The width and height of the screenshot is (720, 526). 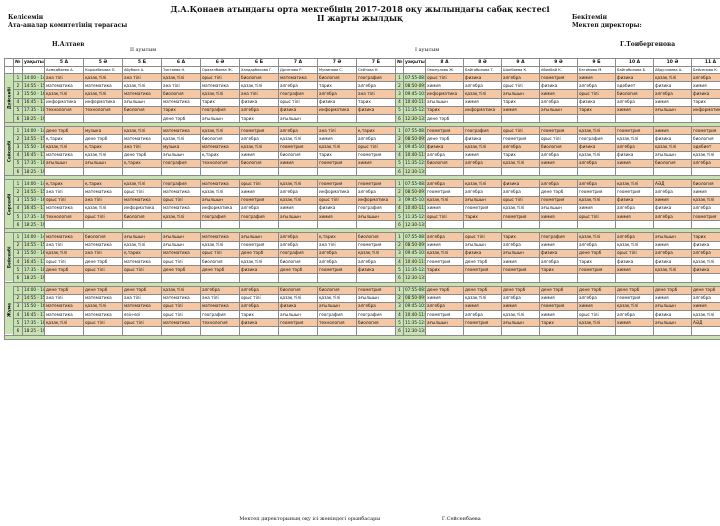 What do you see at coordinates (399, 62) in the screenshot?
I see `num-header: №` at bounding box center [399, 62].